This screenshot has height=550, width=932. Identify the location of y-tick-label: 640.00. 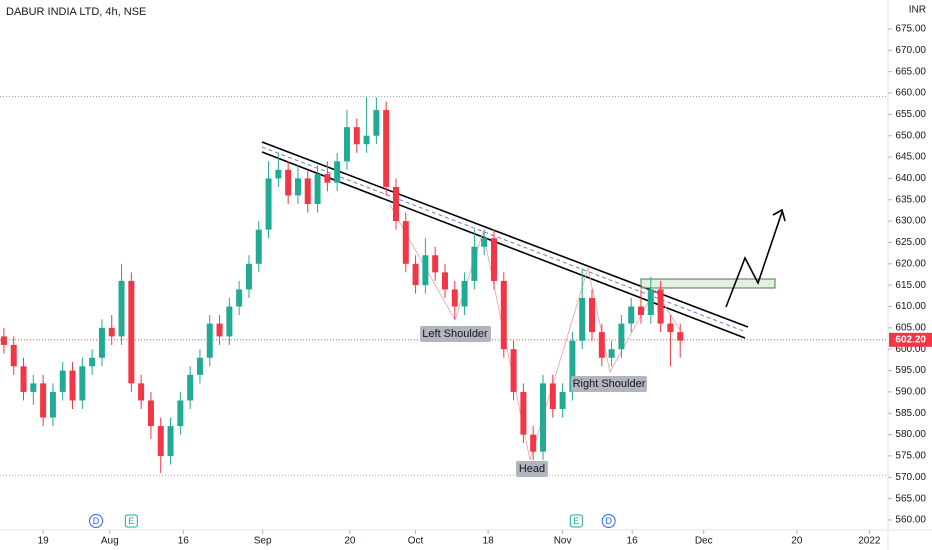
(910, 178).